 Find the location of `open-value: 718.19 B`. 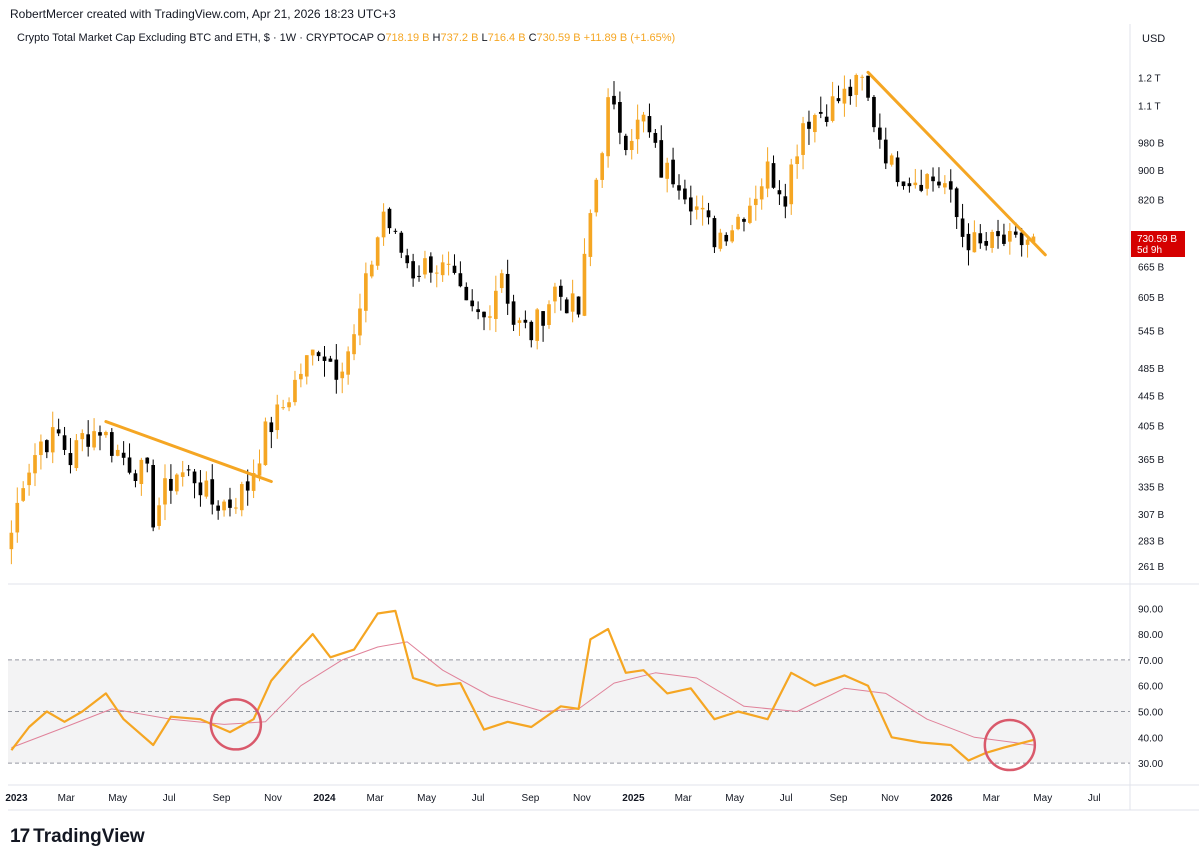

open-value: 718.19 B is located at coordinates (407, 38).